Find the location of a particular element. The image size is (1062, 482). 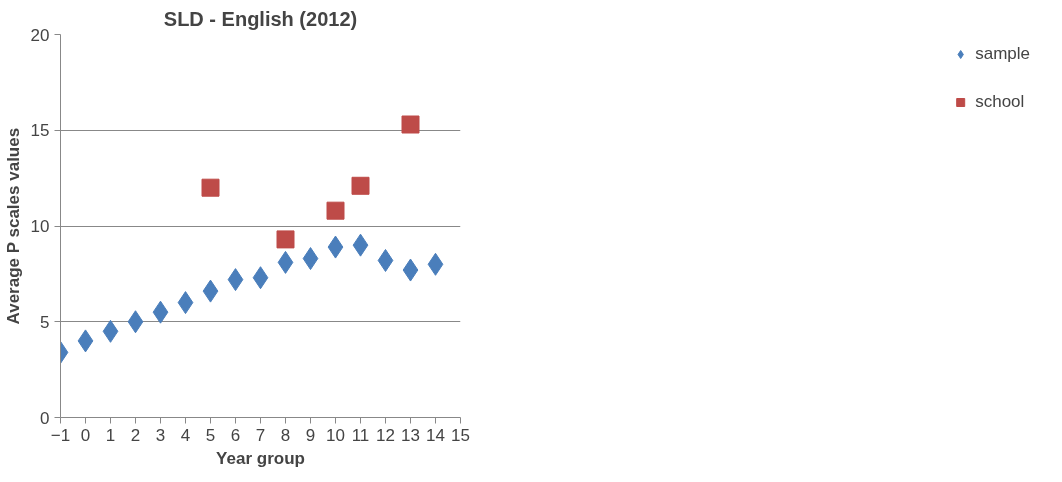

x-tick-label: 1 is located at coordinates (110, 435).